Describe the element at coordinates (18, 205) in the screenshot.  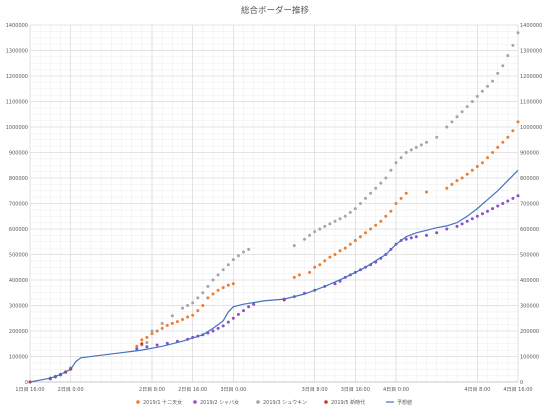
I see `y-tick-label: 700000` at that location.